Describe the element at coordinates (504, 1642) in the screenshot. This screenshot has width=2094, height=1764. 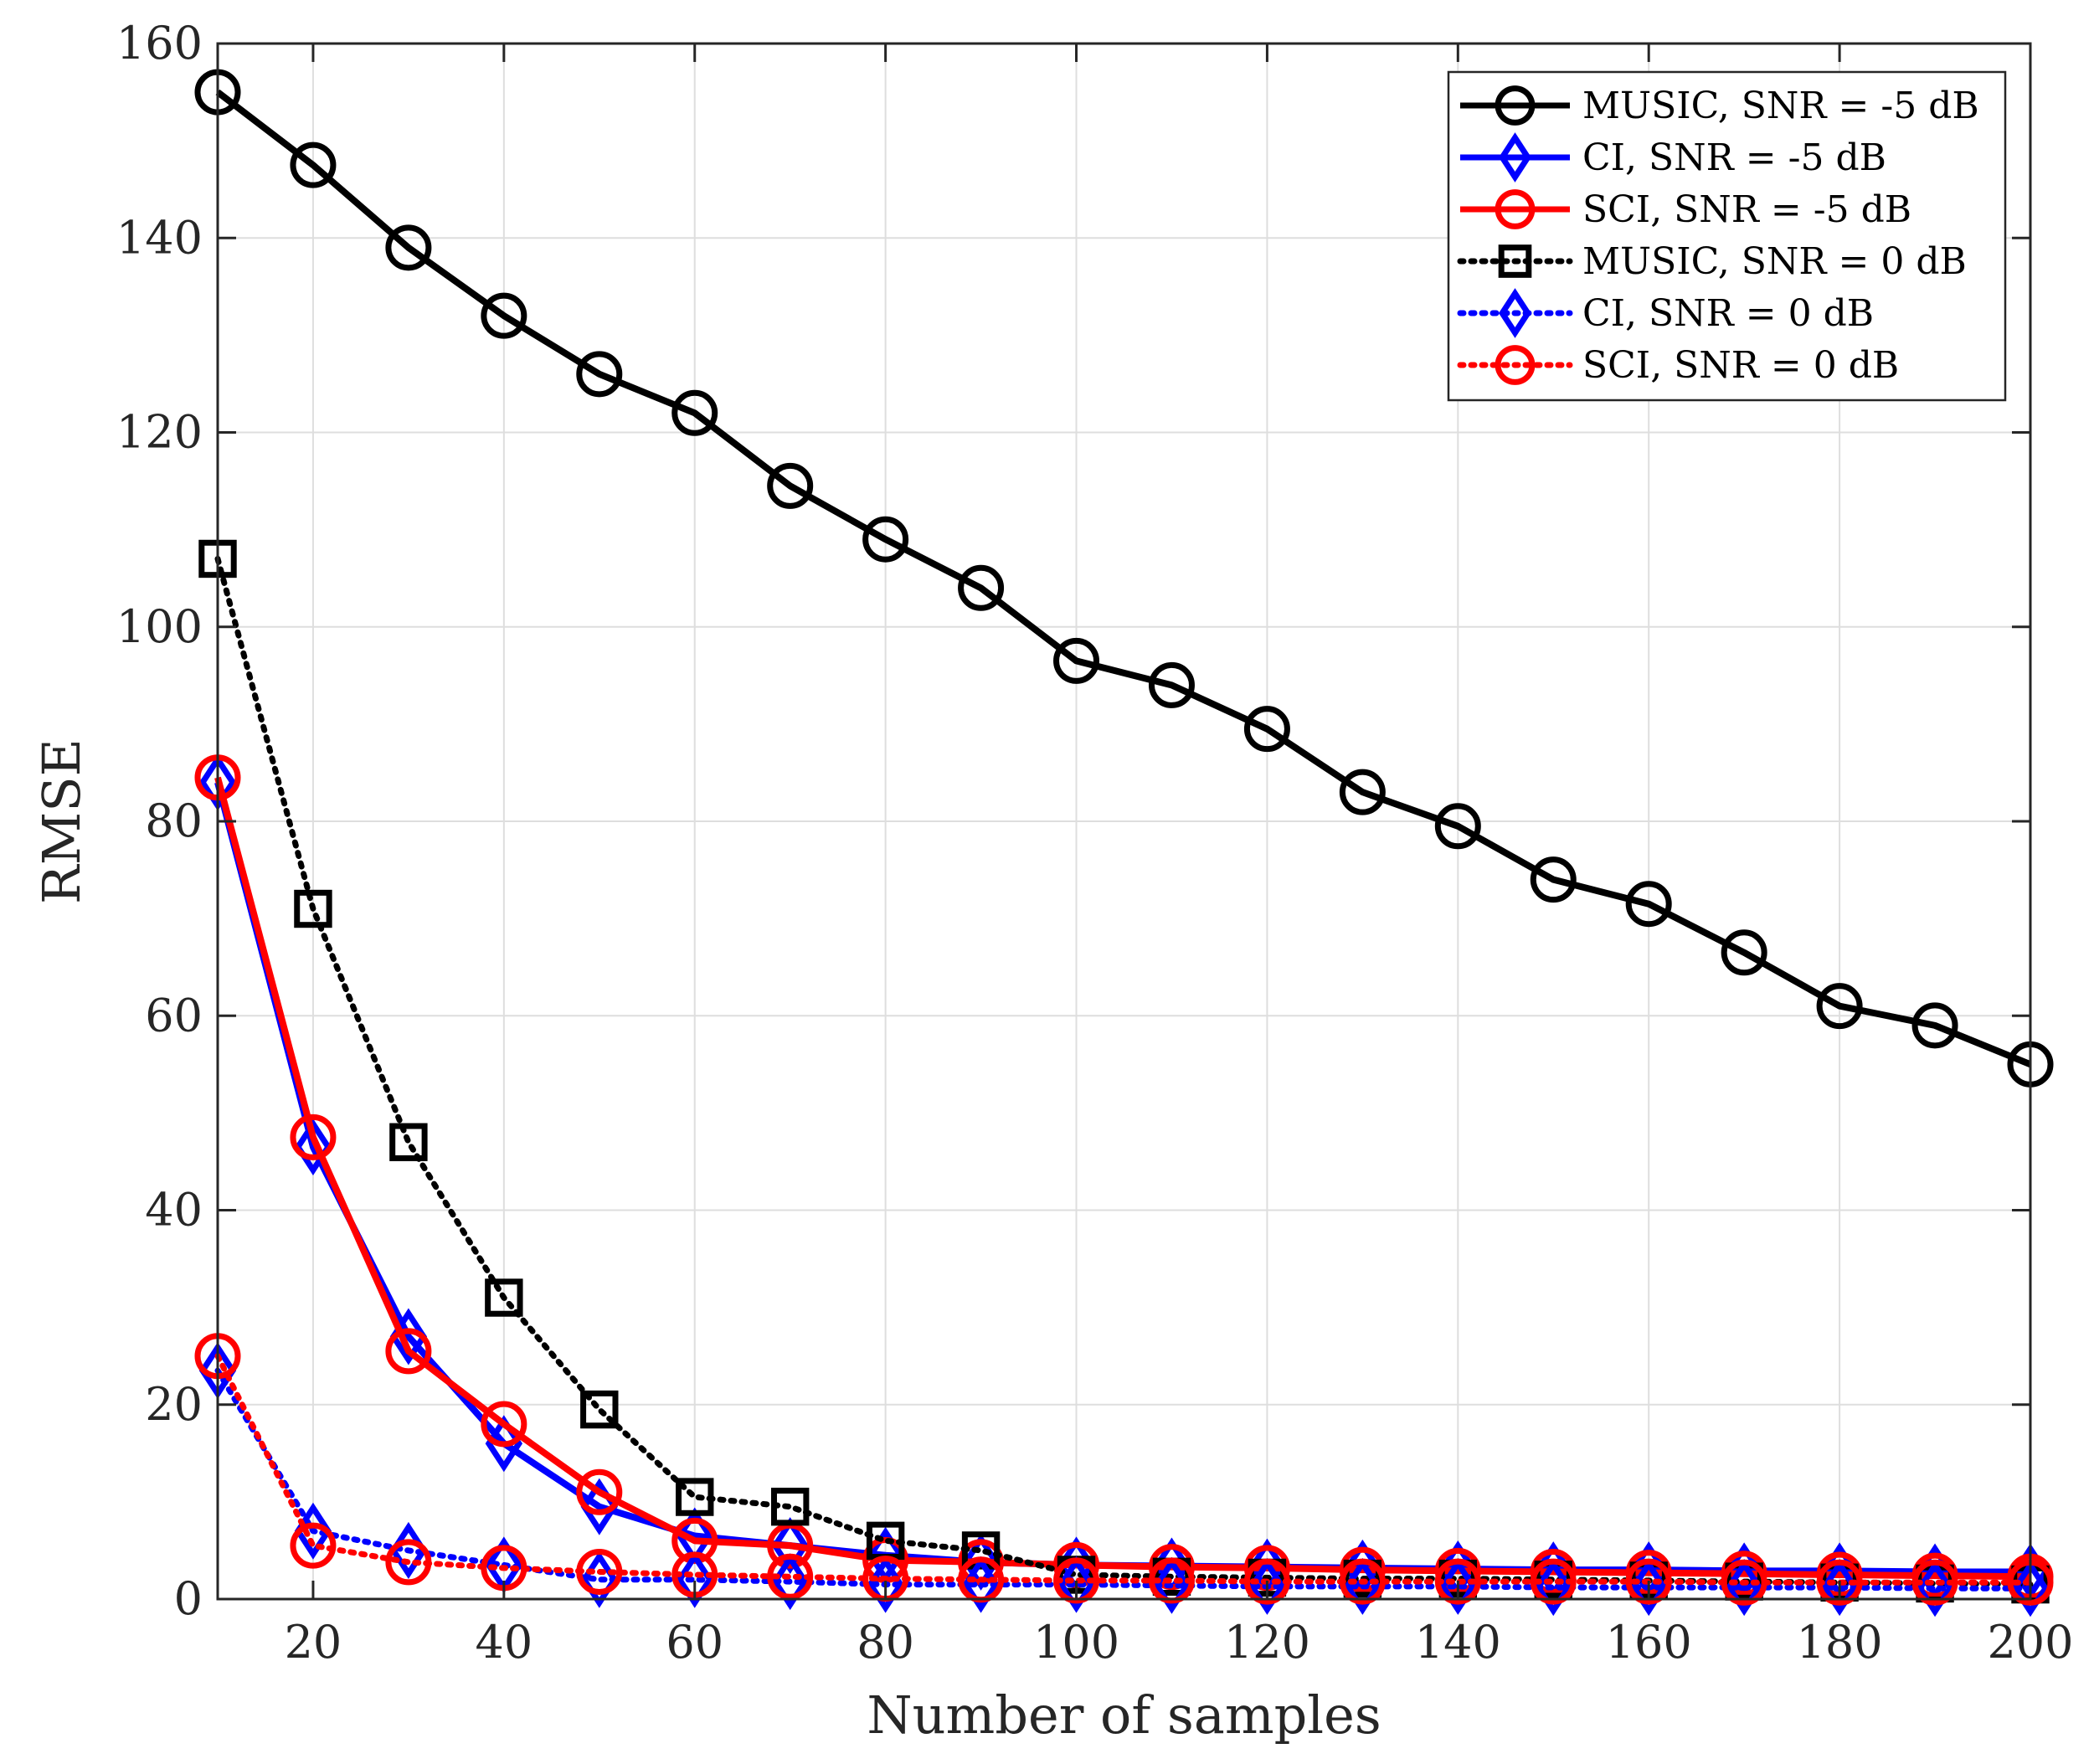
I see `x-tick-label: 40` at that location.